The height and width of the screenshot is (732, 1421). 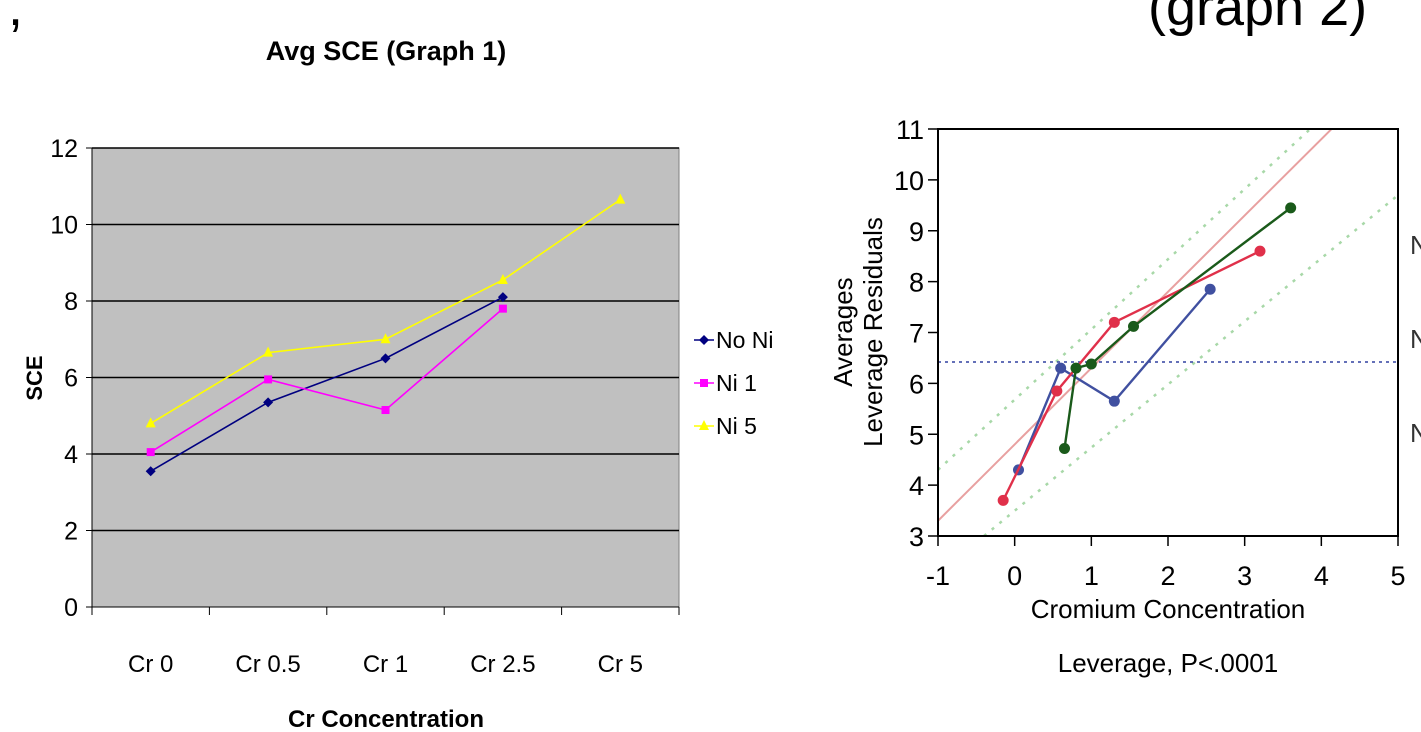 What do you see at coordinates (916, 283) in the screenshot?
I see `chart2-y-tick-label: 8` at bounding box center [916, 283].